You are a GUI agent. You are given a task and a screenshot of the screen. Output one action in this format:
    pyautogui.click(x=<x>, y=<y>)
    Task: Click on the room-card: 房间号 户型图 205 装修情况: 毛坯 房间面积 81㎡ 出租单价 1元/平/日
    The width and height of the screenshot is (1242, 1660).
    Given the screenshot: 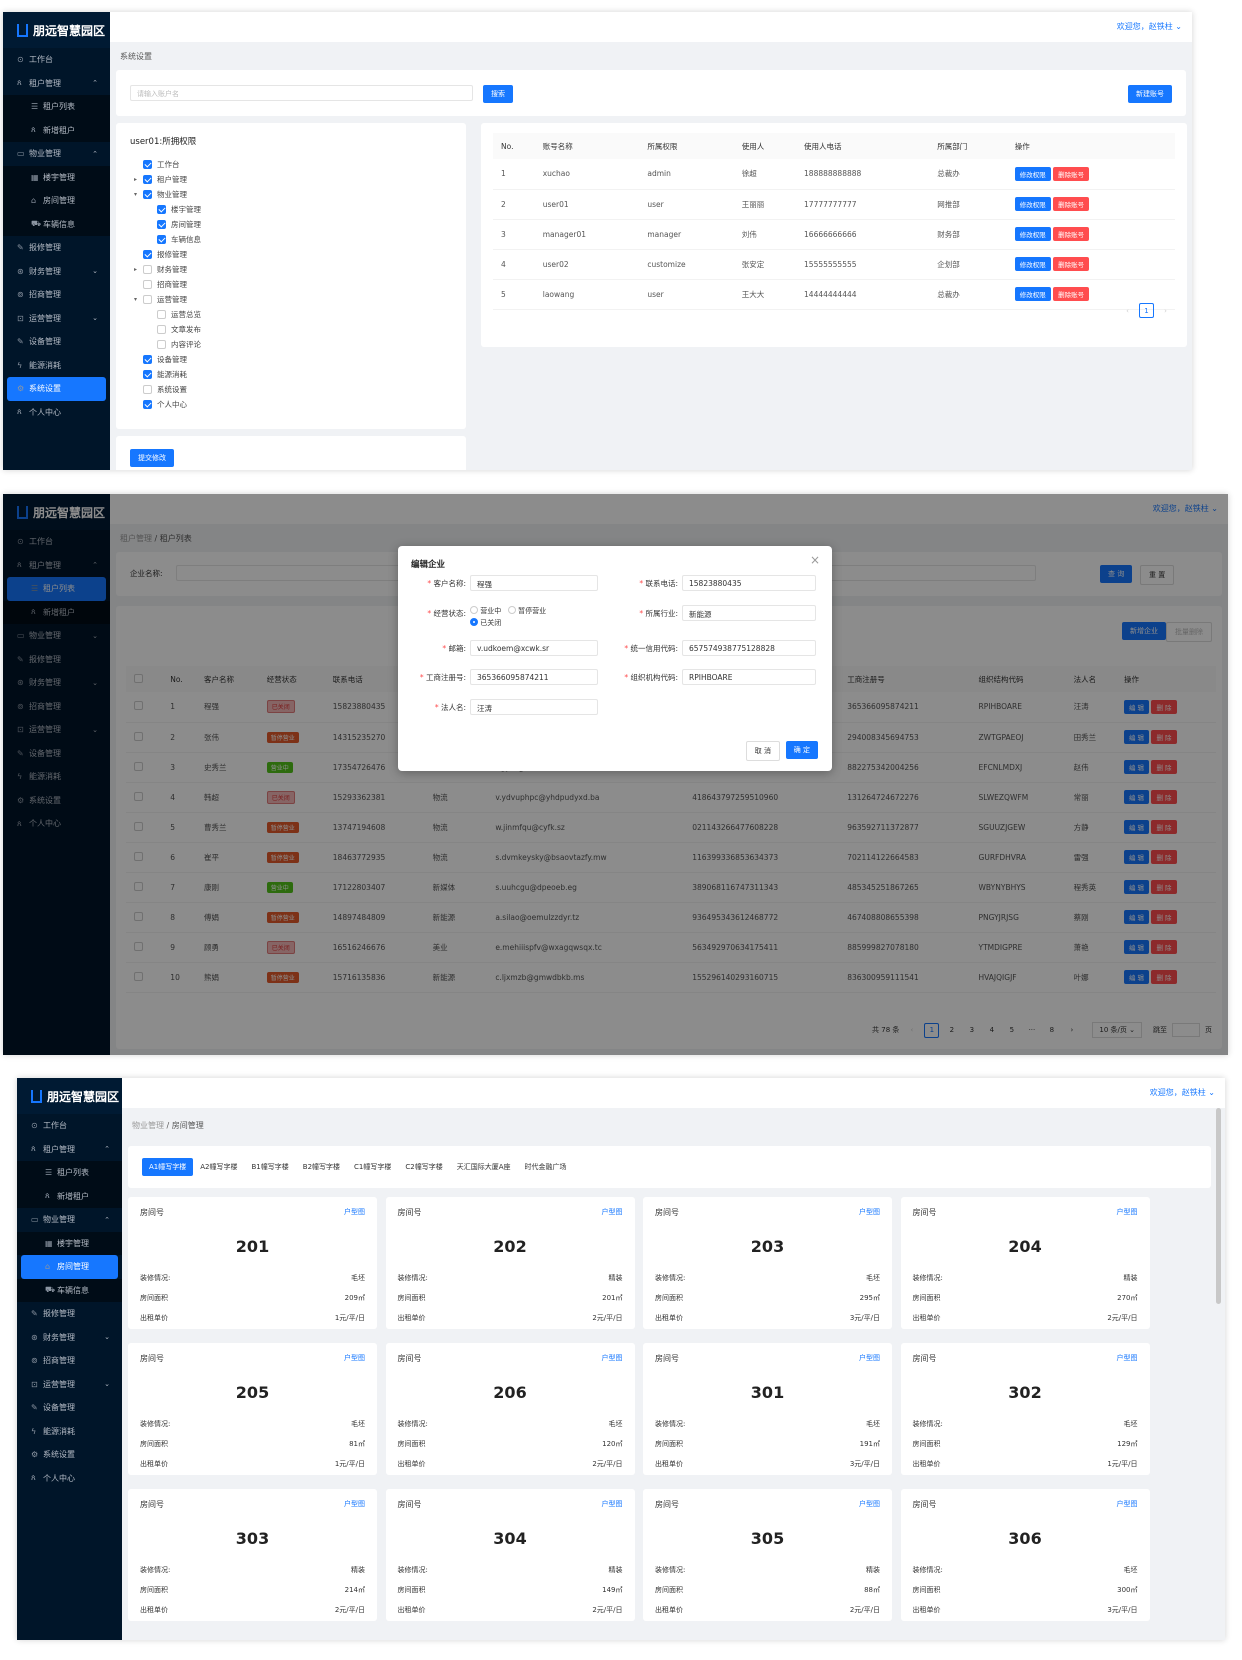 What is the action you would take?
    pyautogui.click(x=252, y=1409)
    